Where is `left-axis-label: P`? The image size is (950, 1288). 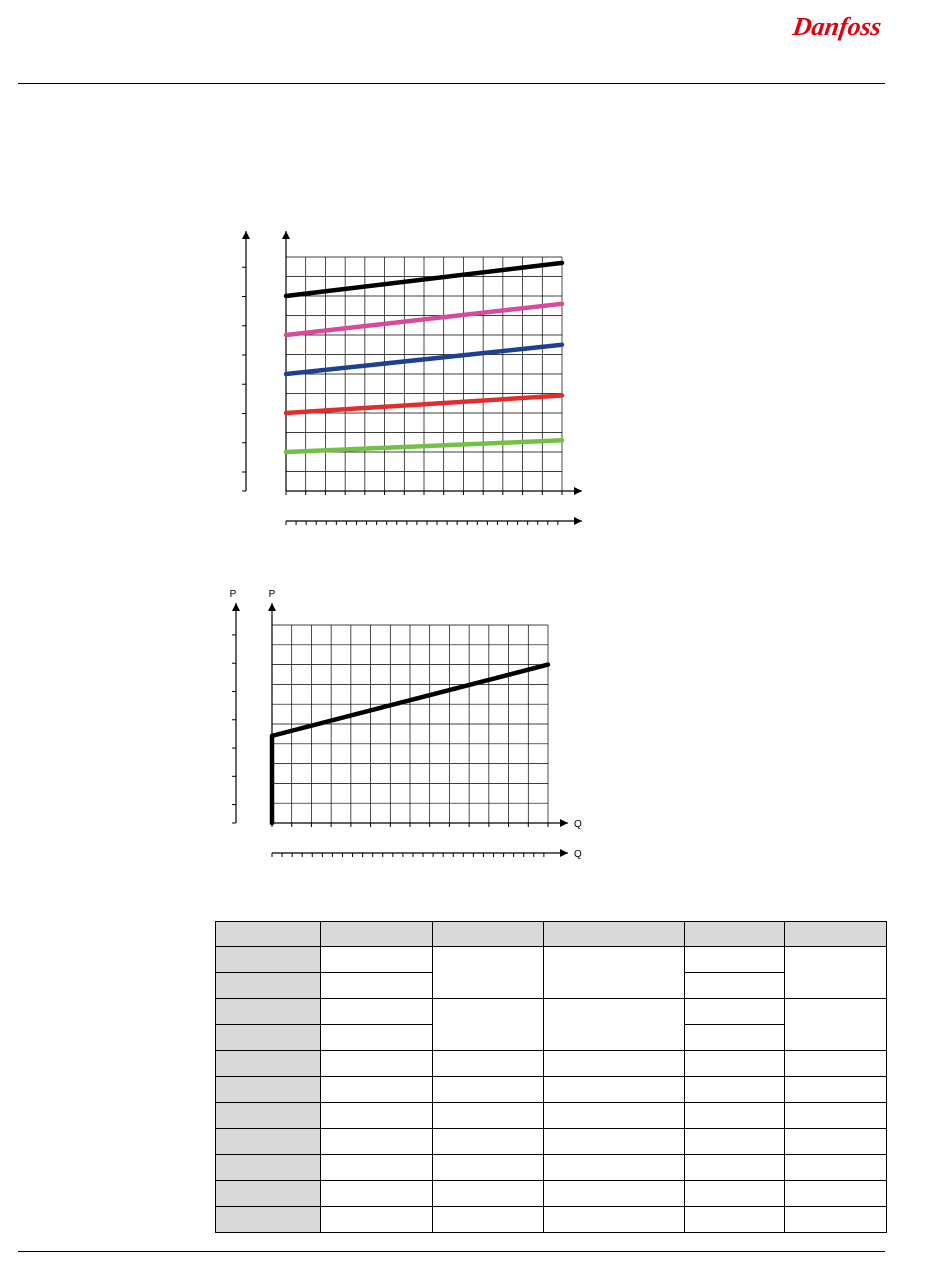
left-axis-label: P is located at coordinates (233, 594).